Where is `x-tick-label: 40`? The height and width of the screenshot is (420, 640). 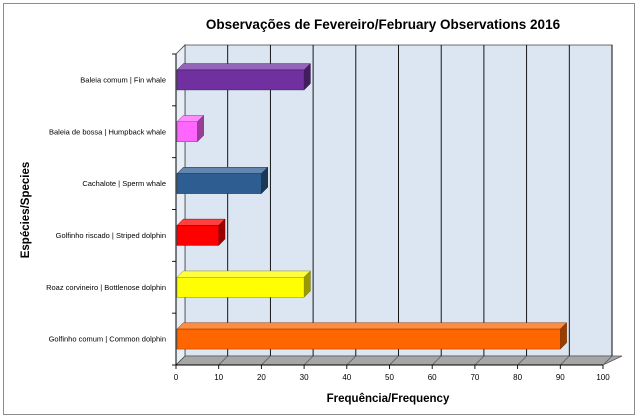 x-tick-label: 40 is located at coordinates (346, 377).